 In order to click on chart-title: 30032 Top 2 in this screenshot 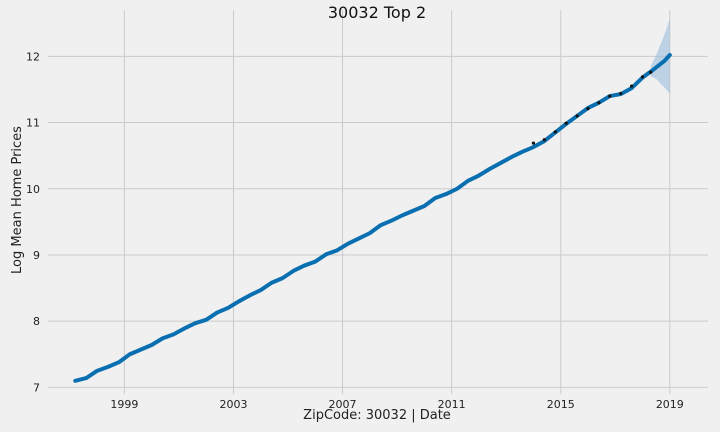, I will do `click(377, 12)`.